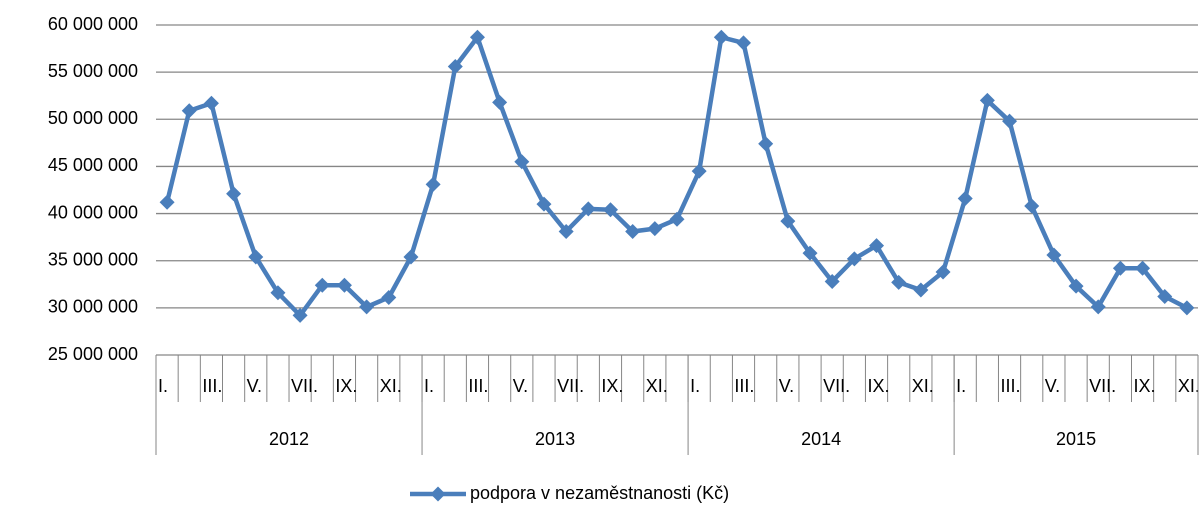 This screenshot has height=514, width=1200. Describe the element at coordinates (93, 307) in the screenshot. I see `y-tick-label: 30 000 000` at that location.